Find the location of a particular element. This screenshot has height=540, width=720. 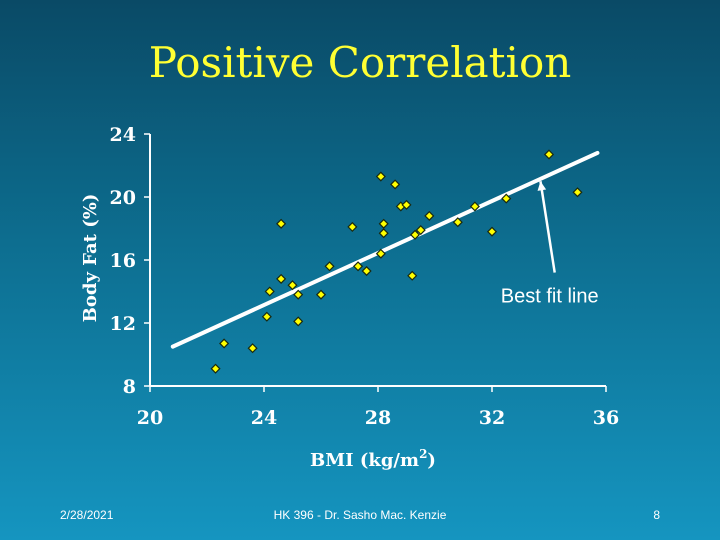

y-axis-label: Body Fat (%) is located at coordinates (90, 258).